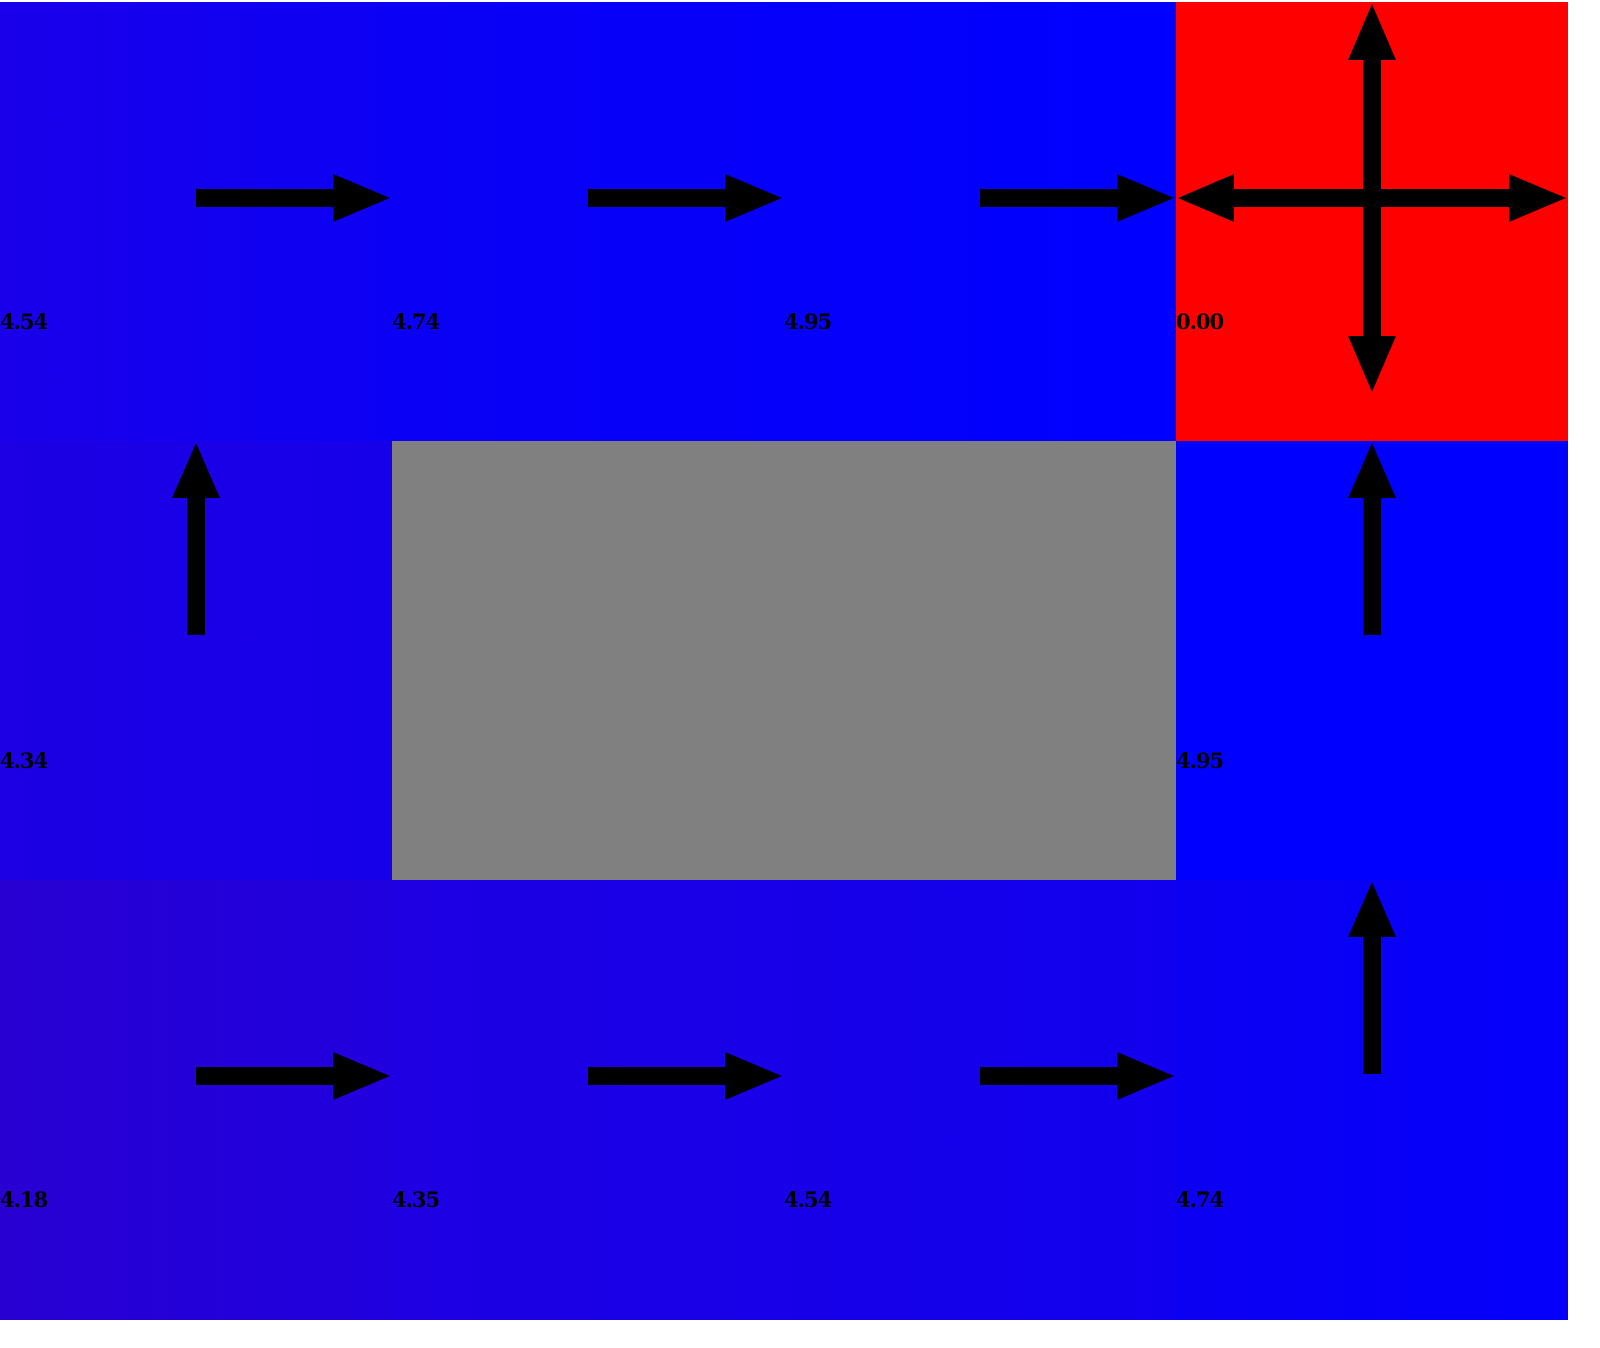 The height and width of the screenshot is (1348, 1600). Describe the element at coordinates (1372, 660) in the screenshot. I see `cell-r1c3: 4.95` at that location.